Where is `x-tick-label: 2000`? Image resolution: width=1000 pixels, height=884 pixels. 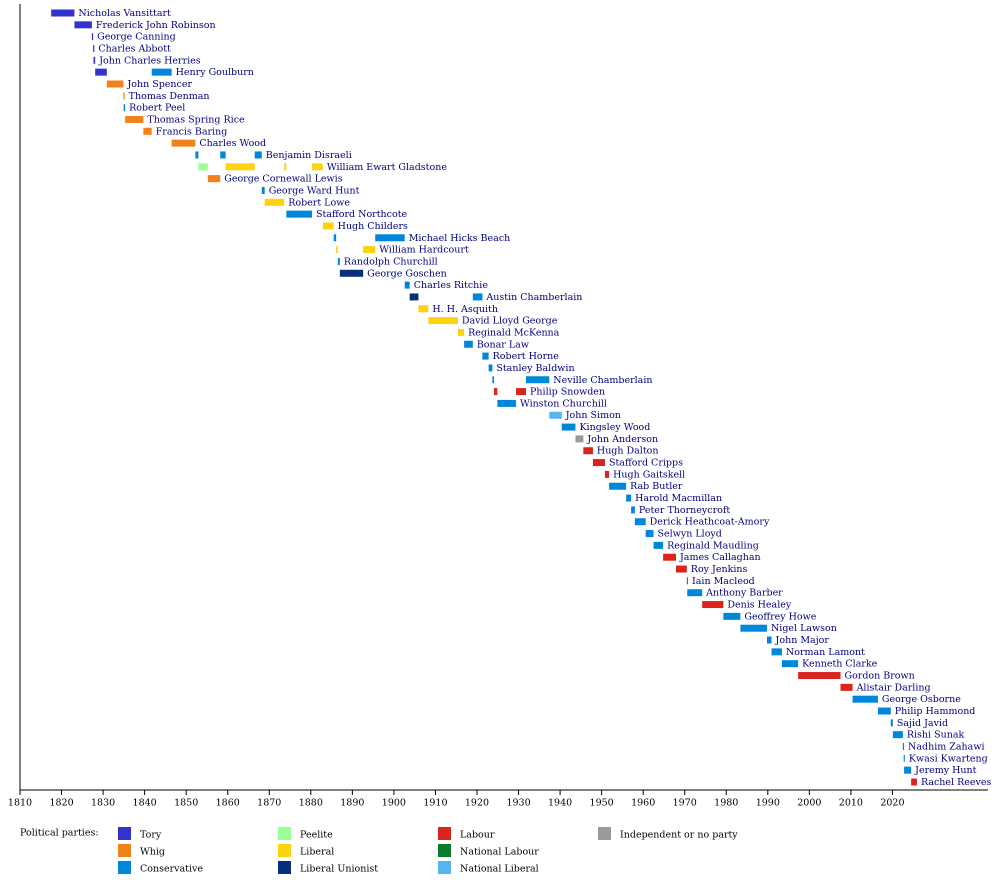 x-tick-label: 2000 is located at coordinates (809, 803).